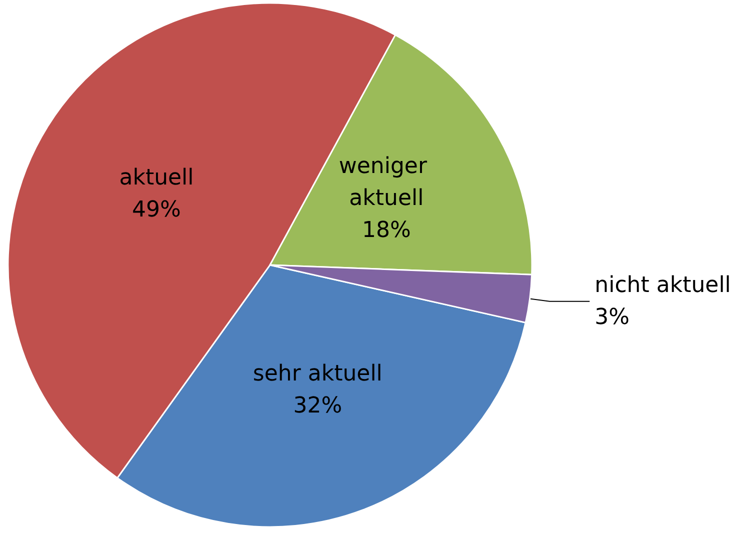  I want to click on data-label: 49%, so click(156, 209).